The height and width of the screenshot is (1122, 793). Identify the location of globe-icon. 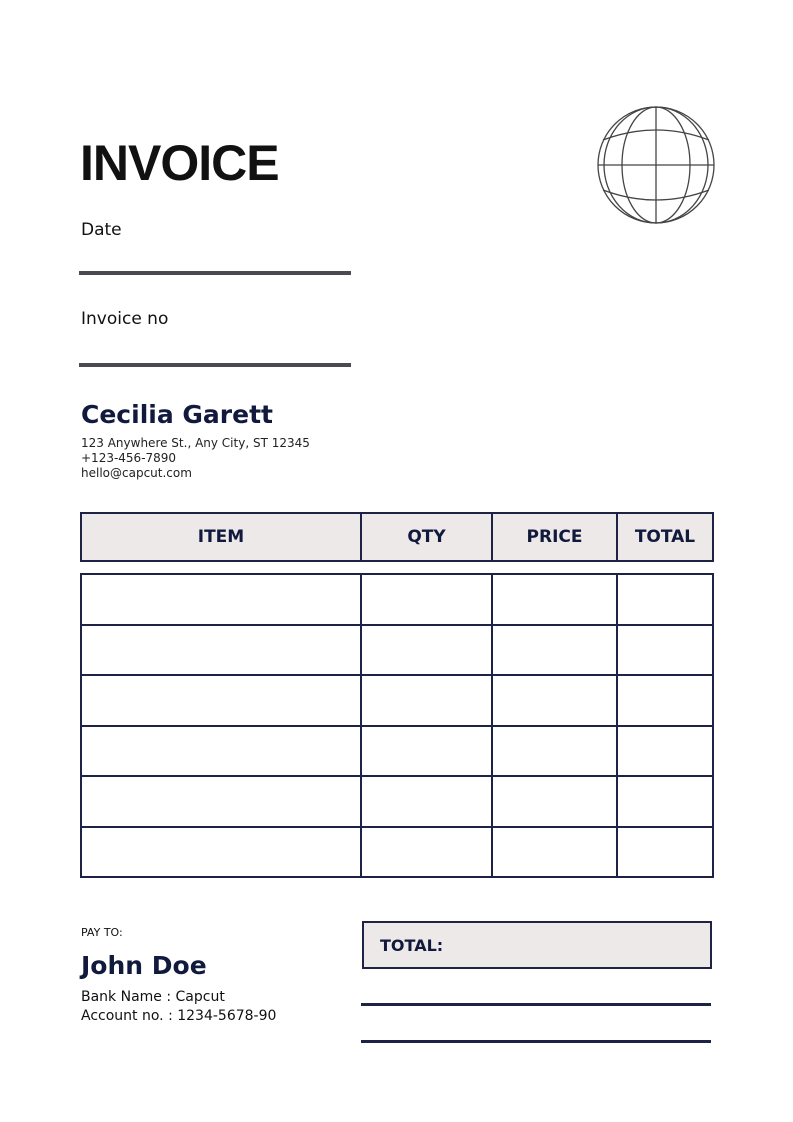
(656, 165).